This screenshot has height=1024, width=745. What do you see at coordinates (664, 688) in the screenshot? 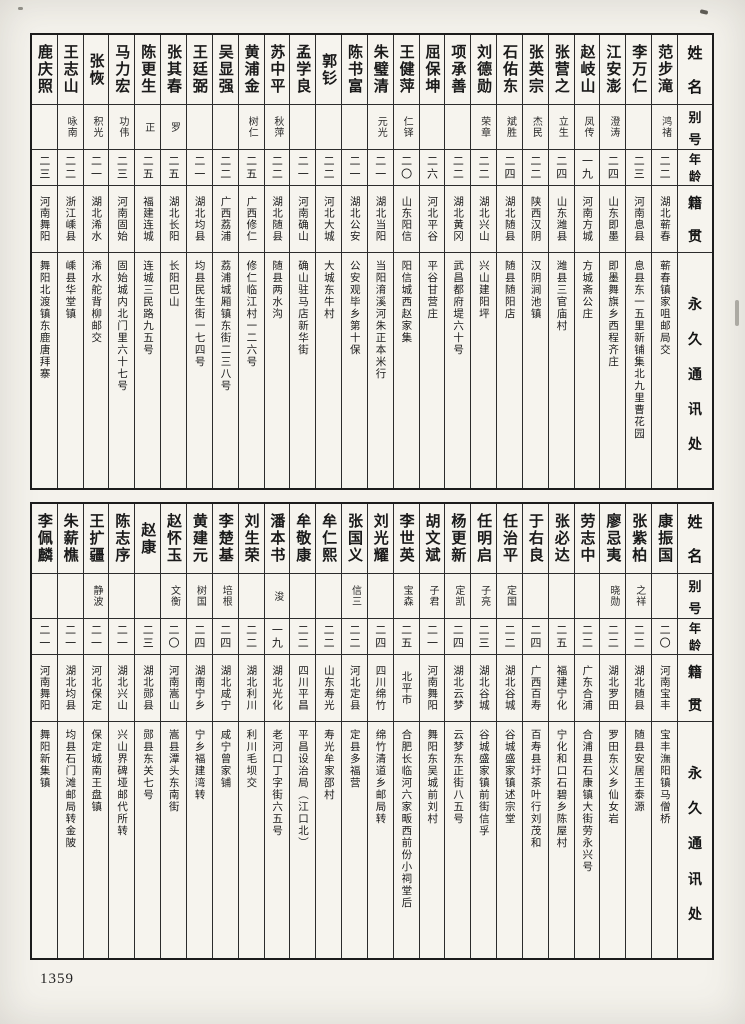
I see `native-place-cell: 河南宝丰` at bounding box center [664, 688].